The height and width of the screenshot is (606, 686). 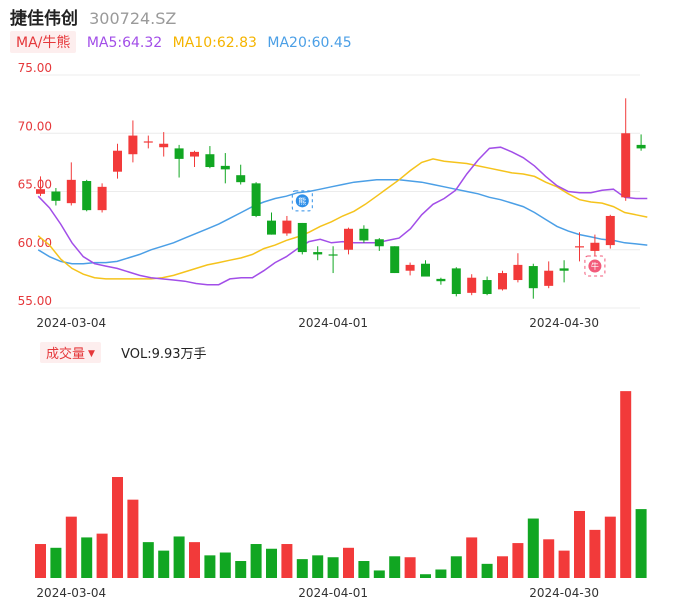 I want to click on y-tick-label: 70.00, so click(x=35, y=126).